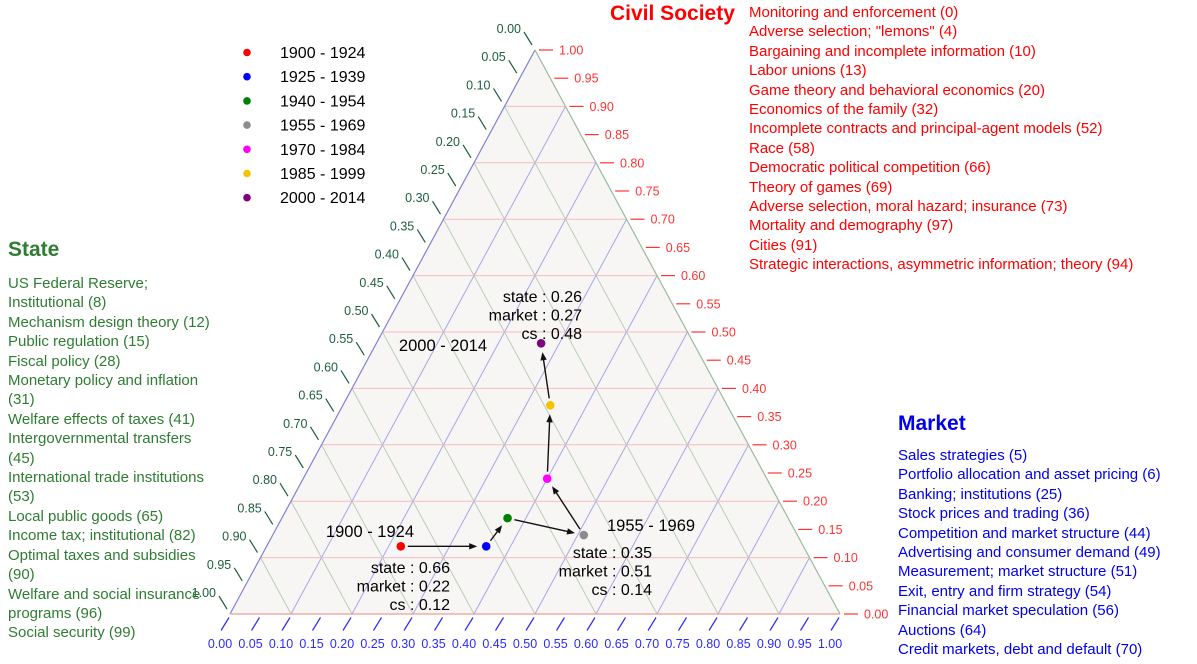  I want to click on topic-item: Credit markets, debt and default (70), so click(1020, 650).